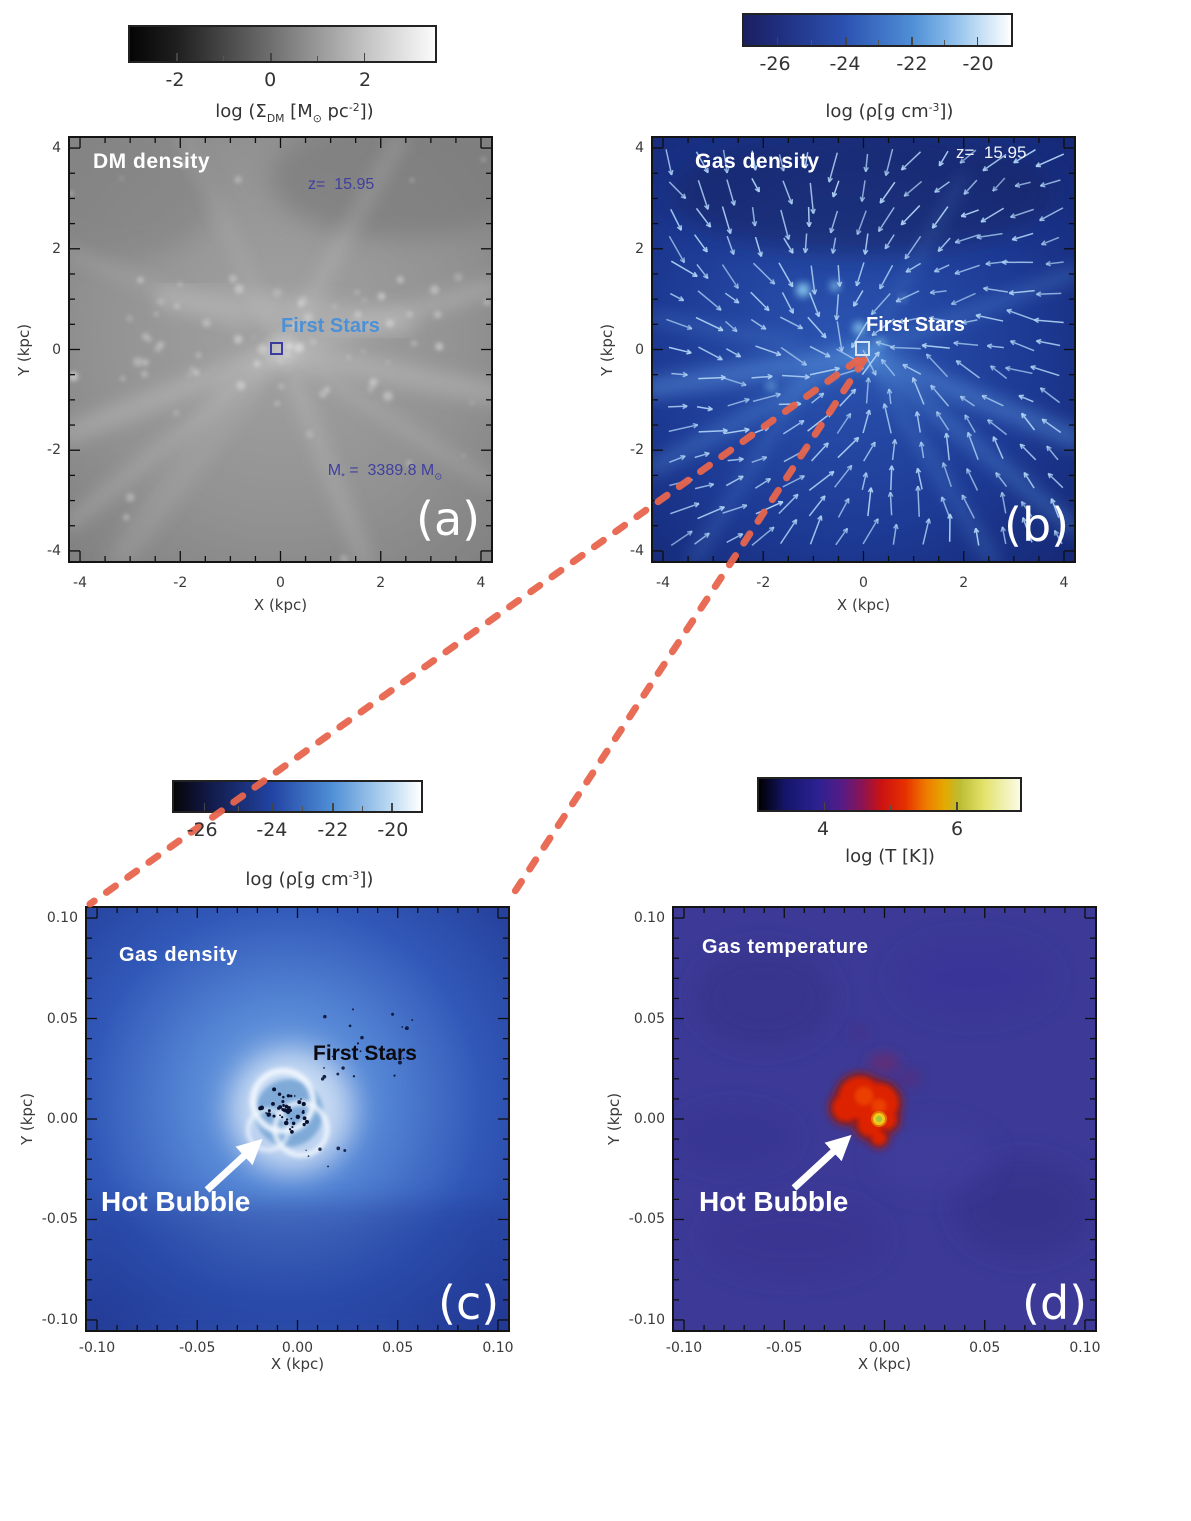 This screenshot has width=1191, height=1521. What do you see at coordinates (241, 111) in the screenshot?
I see `cb-label-text: log (Σ` at bounding box center [241, 111].